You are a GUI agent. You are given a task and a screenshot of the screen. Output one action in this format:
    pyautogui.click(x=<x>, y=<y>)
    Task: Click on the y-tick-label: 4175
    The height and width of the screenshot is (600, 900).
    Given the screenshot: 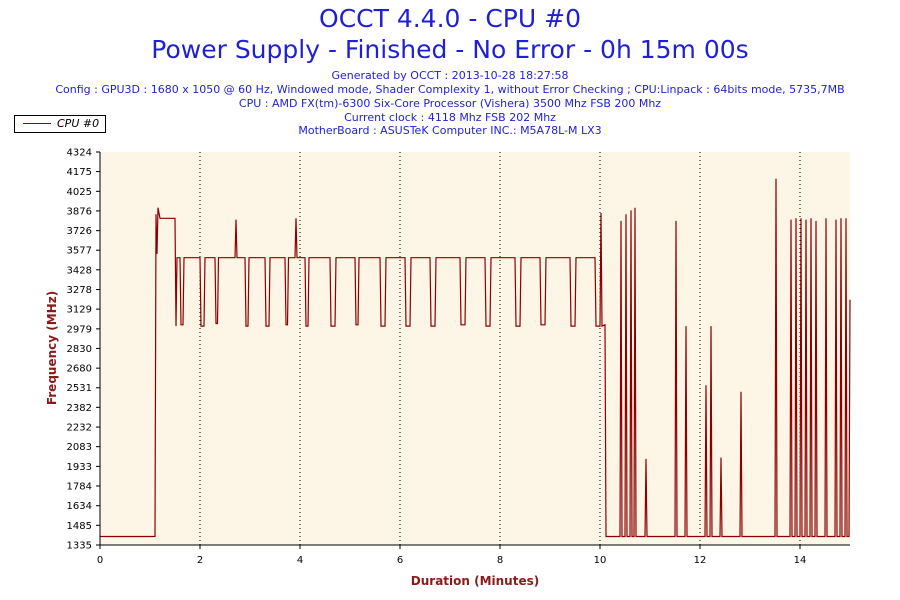 What is the action you would take?
    pyautogui.click(x=79, y=172)
    